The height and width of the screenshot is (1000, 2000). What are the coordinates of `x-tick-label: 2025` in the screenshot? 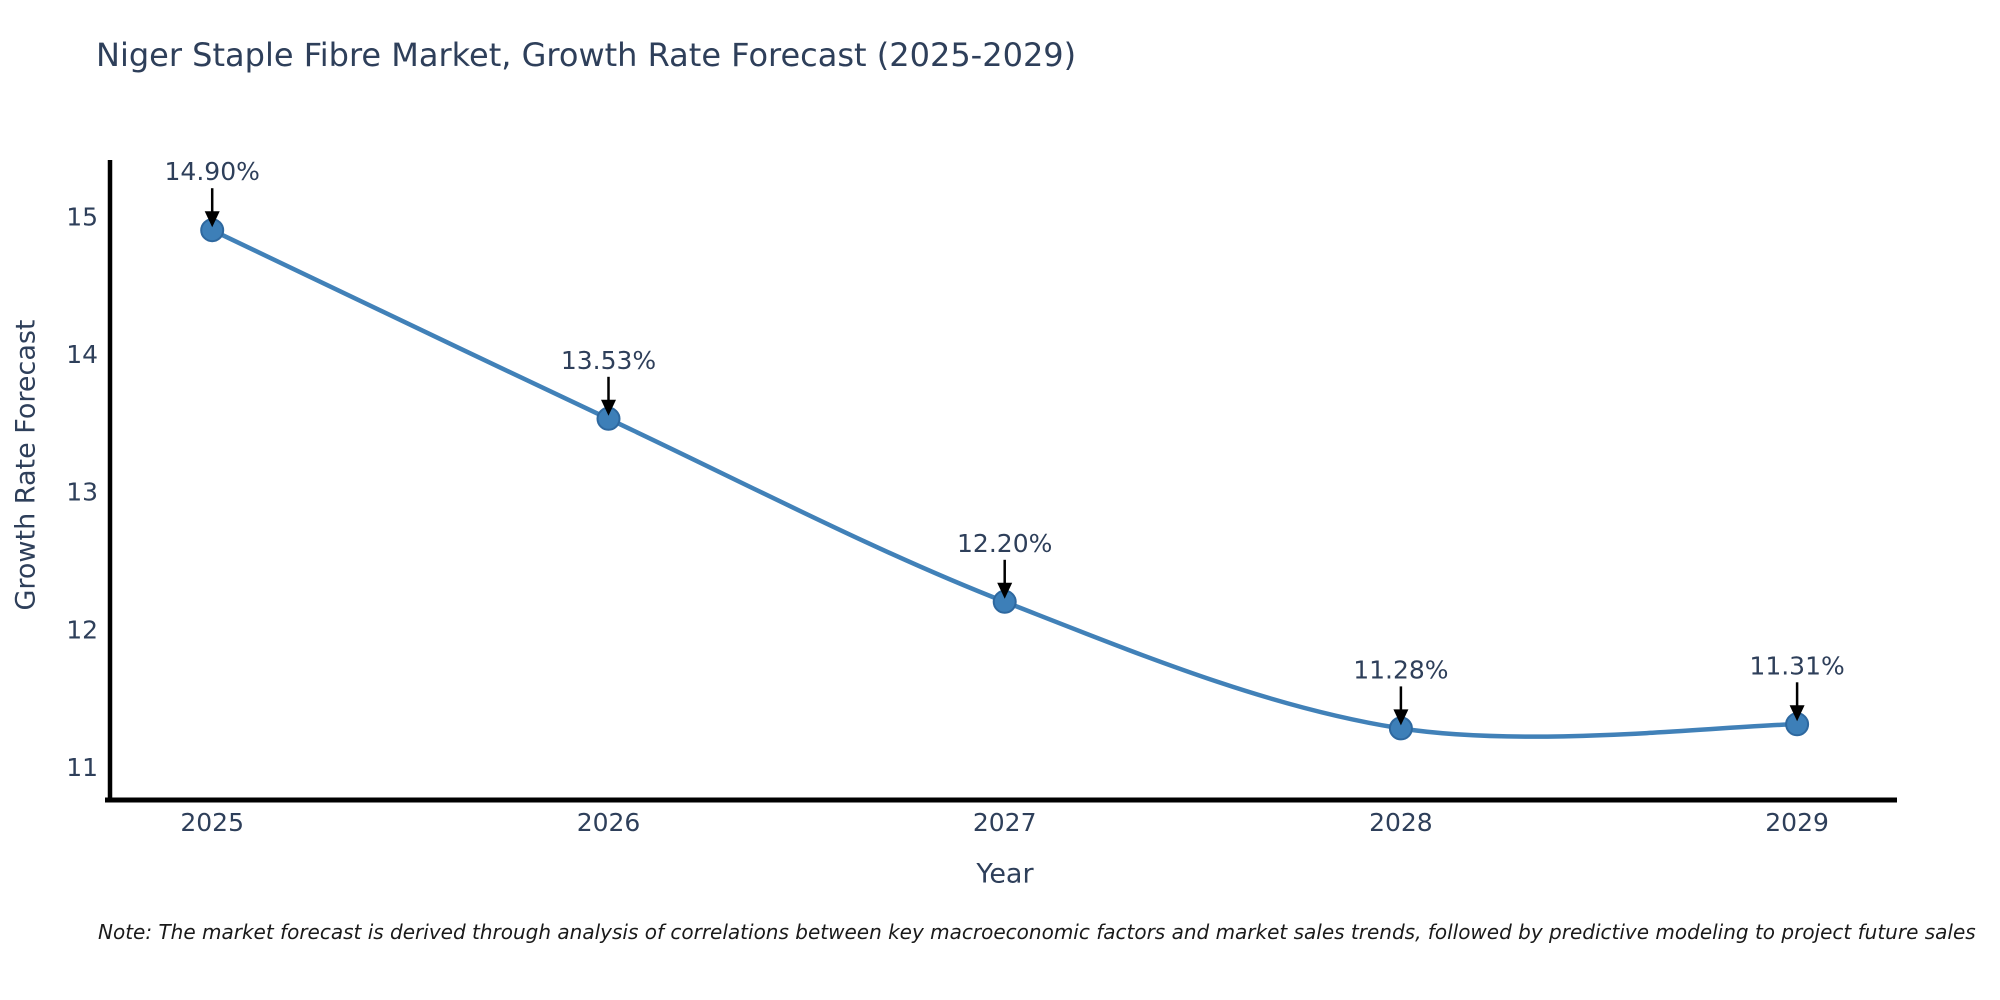 It's located at (212, 822).